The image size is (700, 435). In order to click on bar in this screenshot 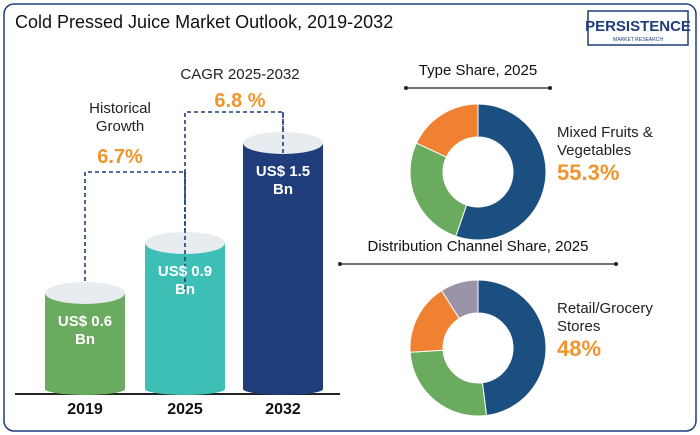, I will do `click(85, 341)`.